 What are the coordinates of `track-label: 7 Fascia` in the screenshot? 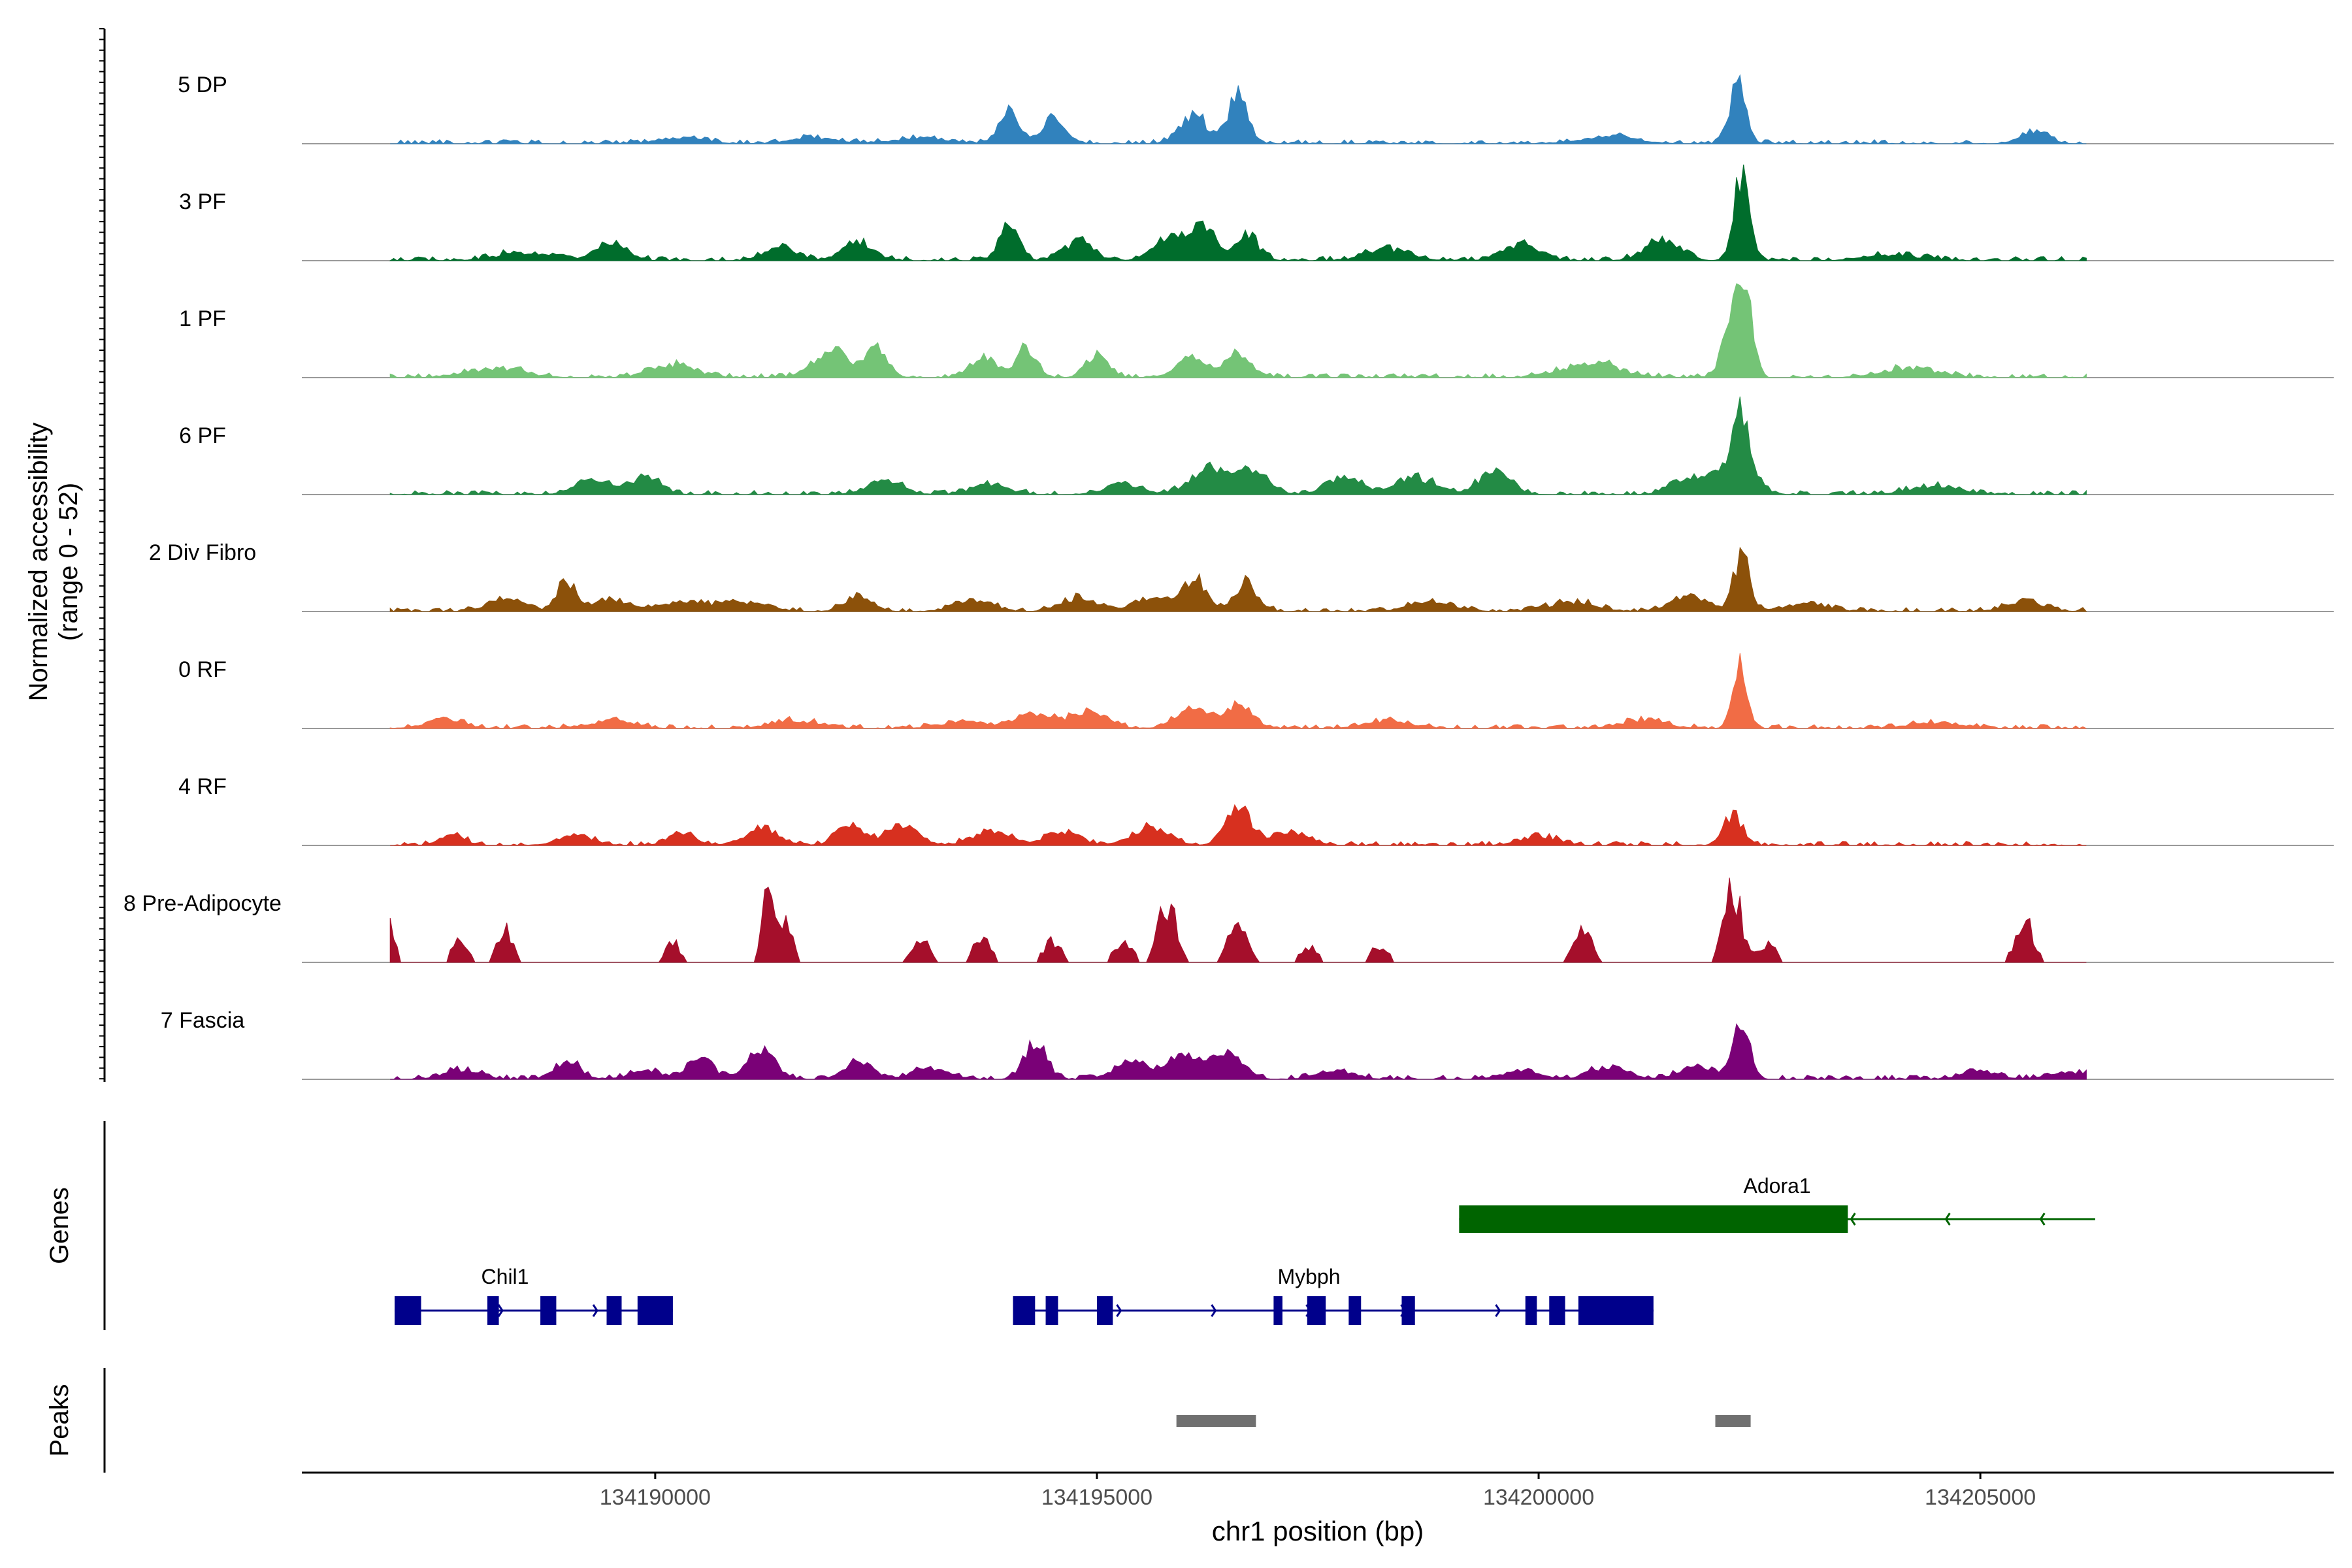 It's located at (203, 1020).